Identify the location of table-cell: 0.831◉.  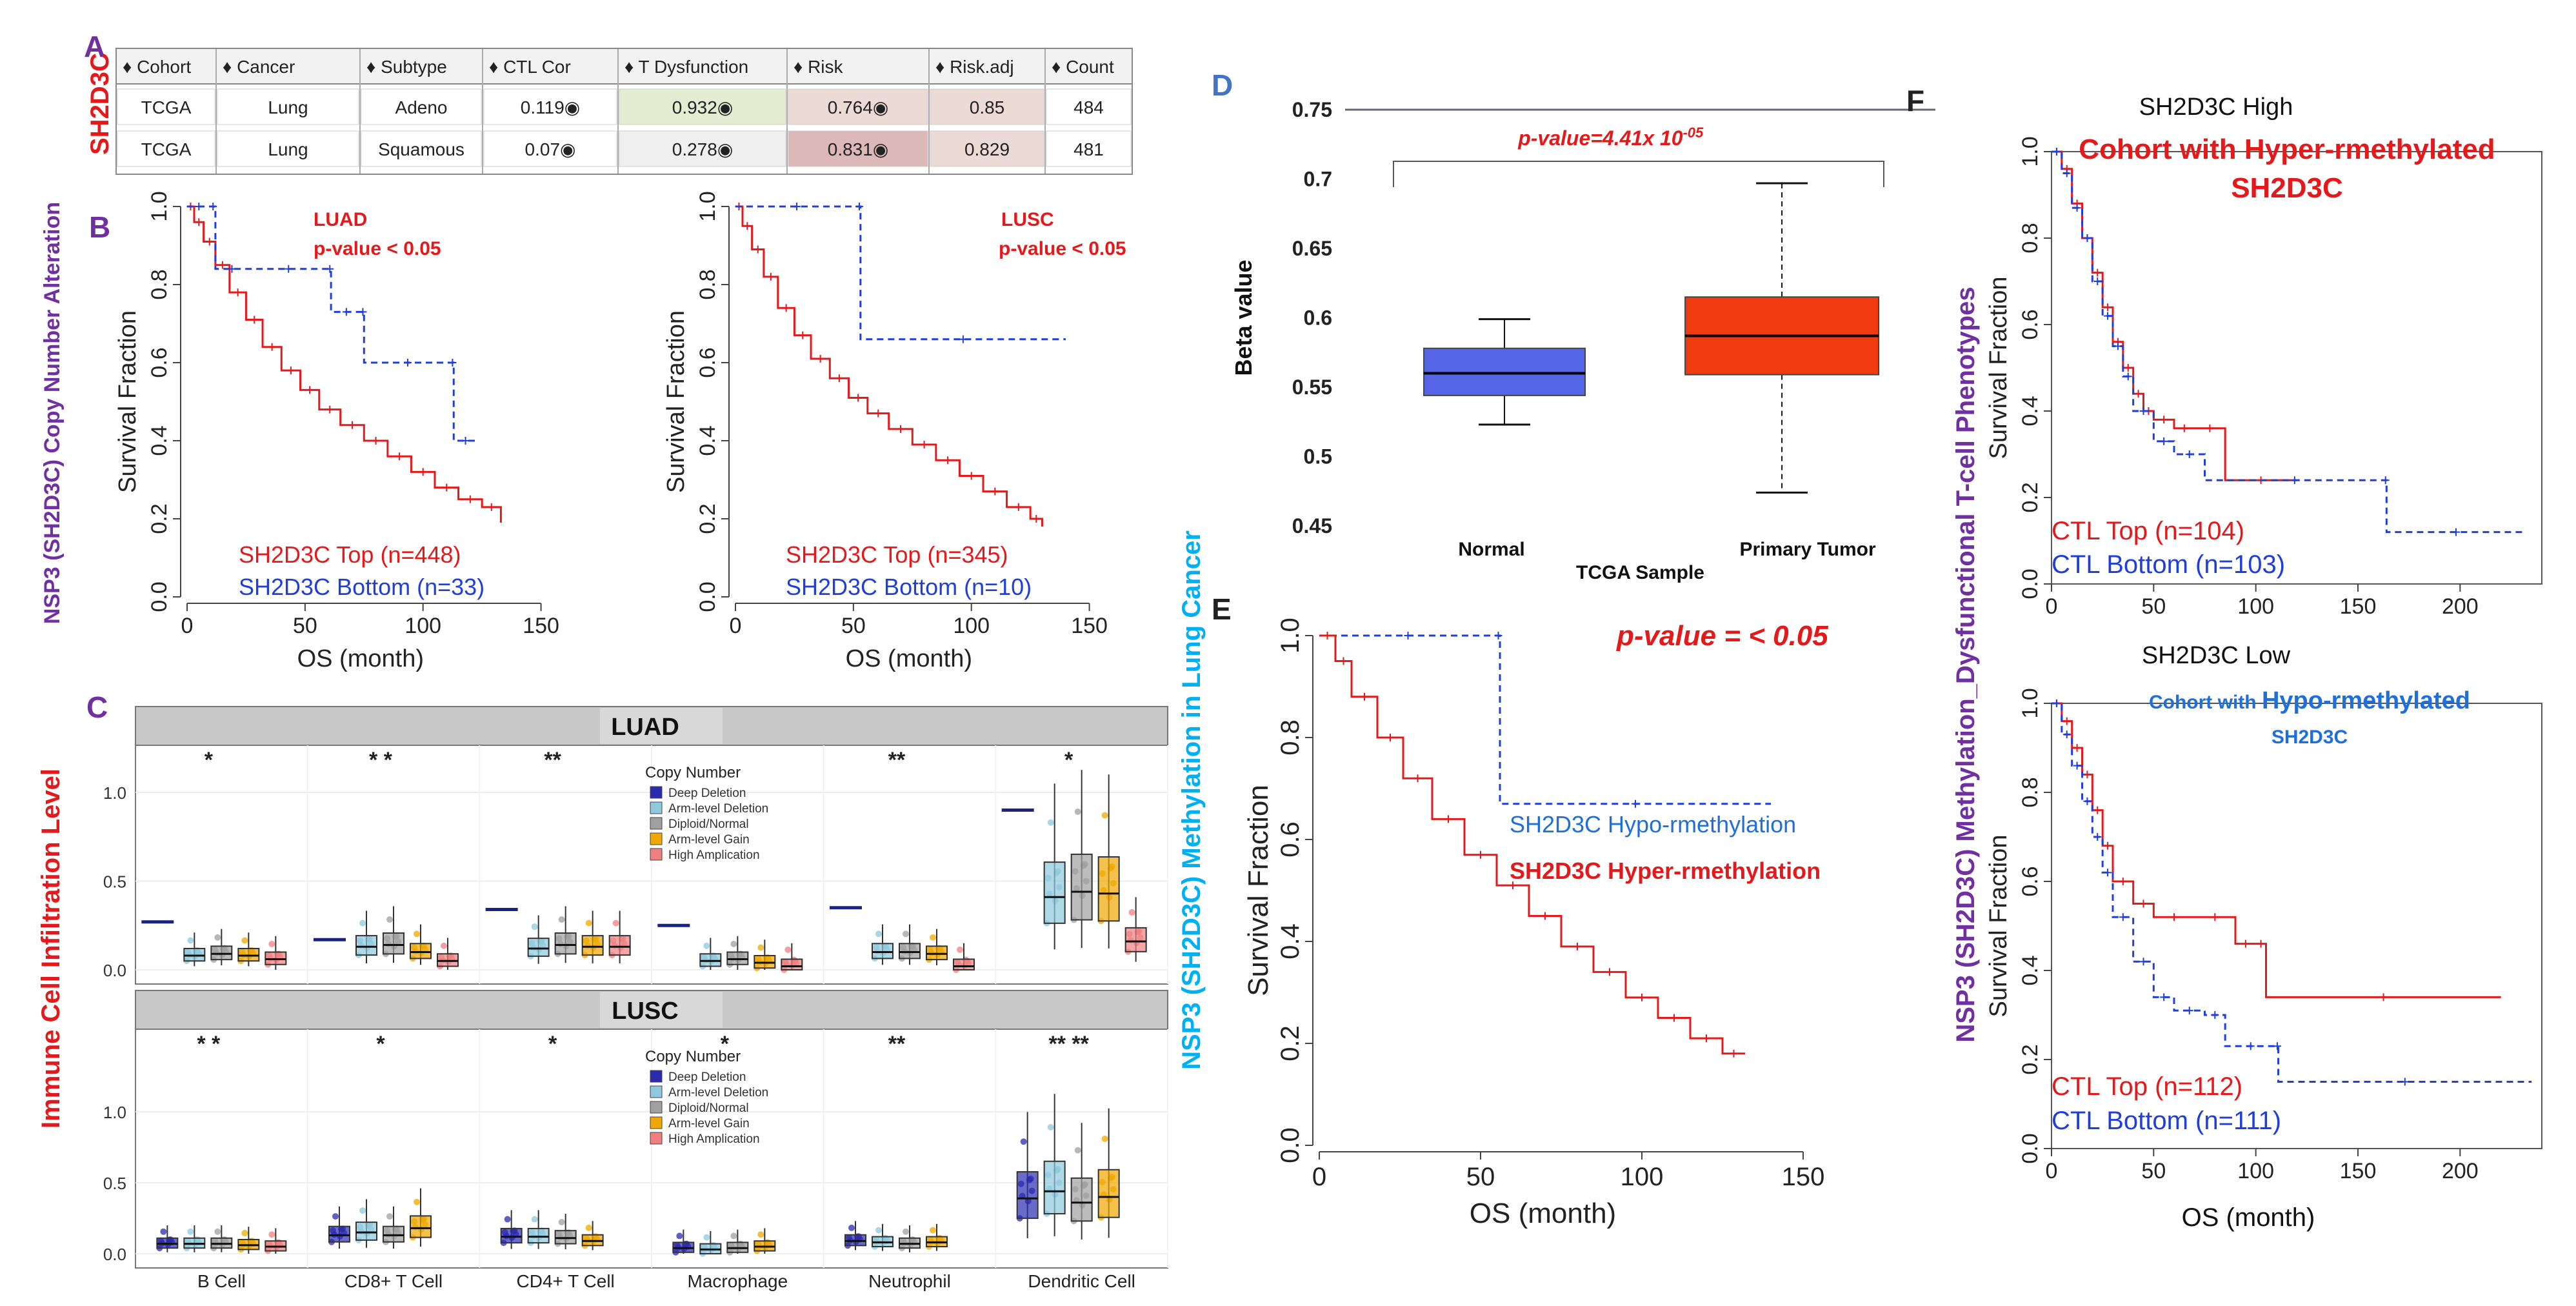
(858, 149).